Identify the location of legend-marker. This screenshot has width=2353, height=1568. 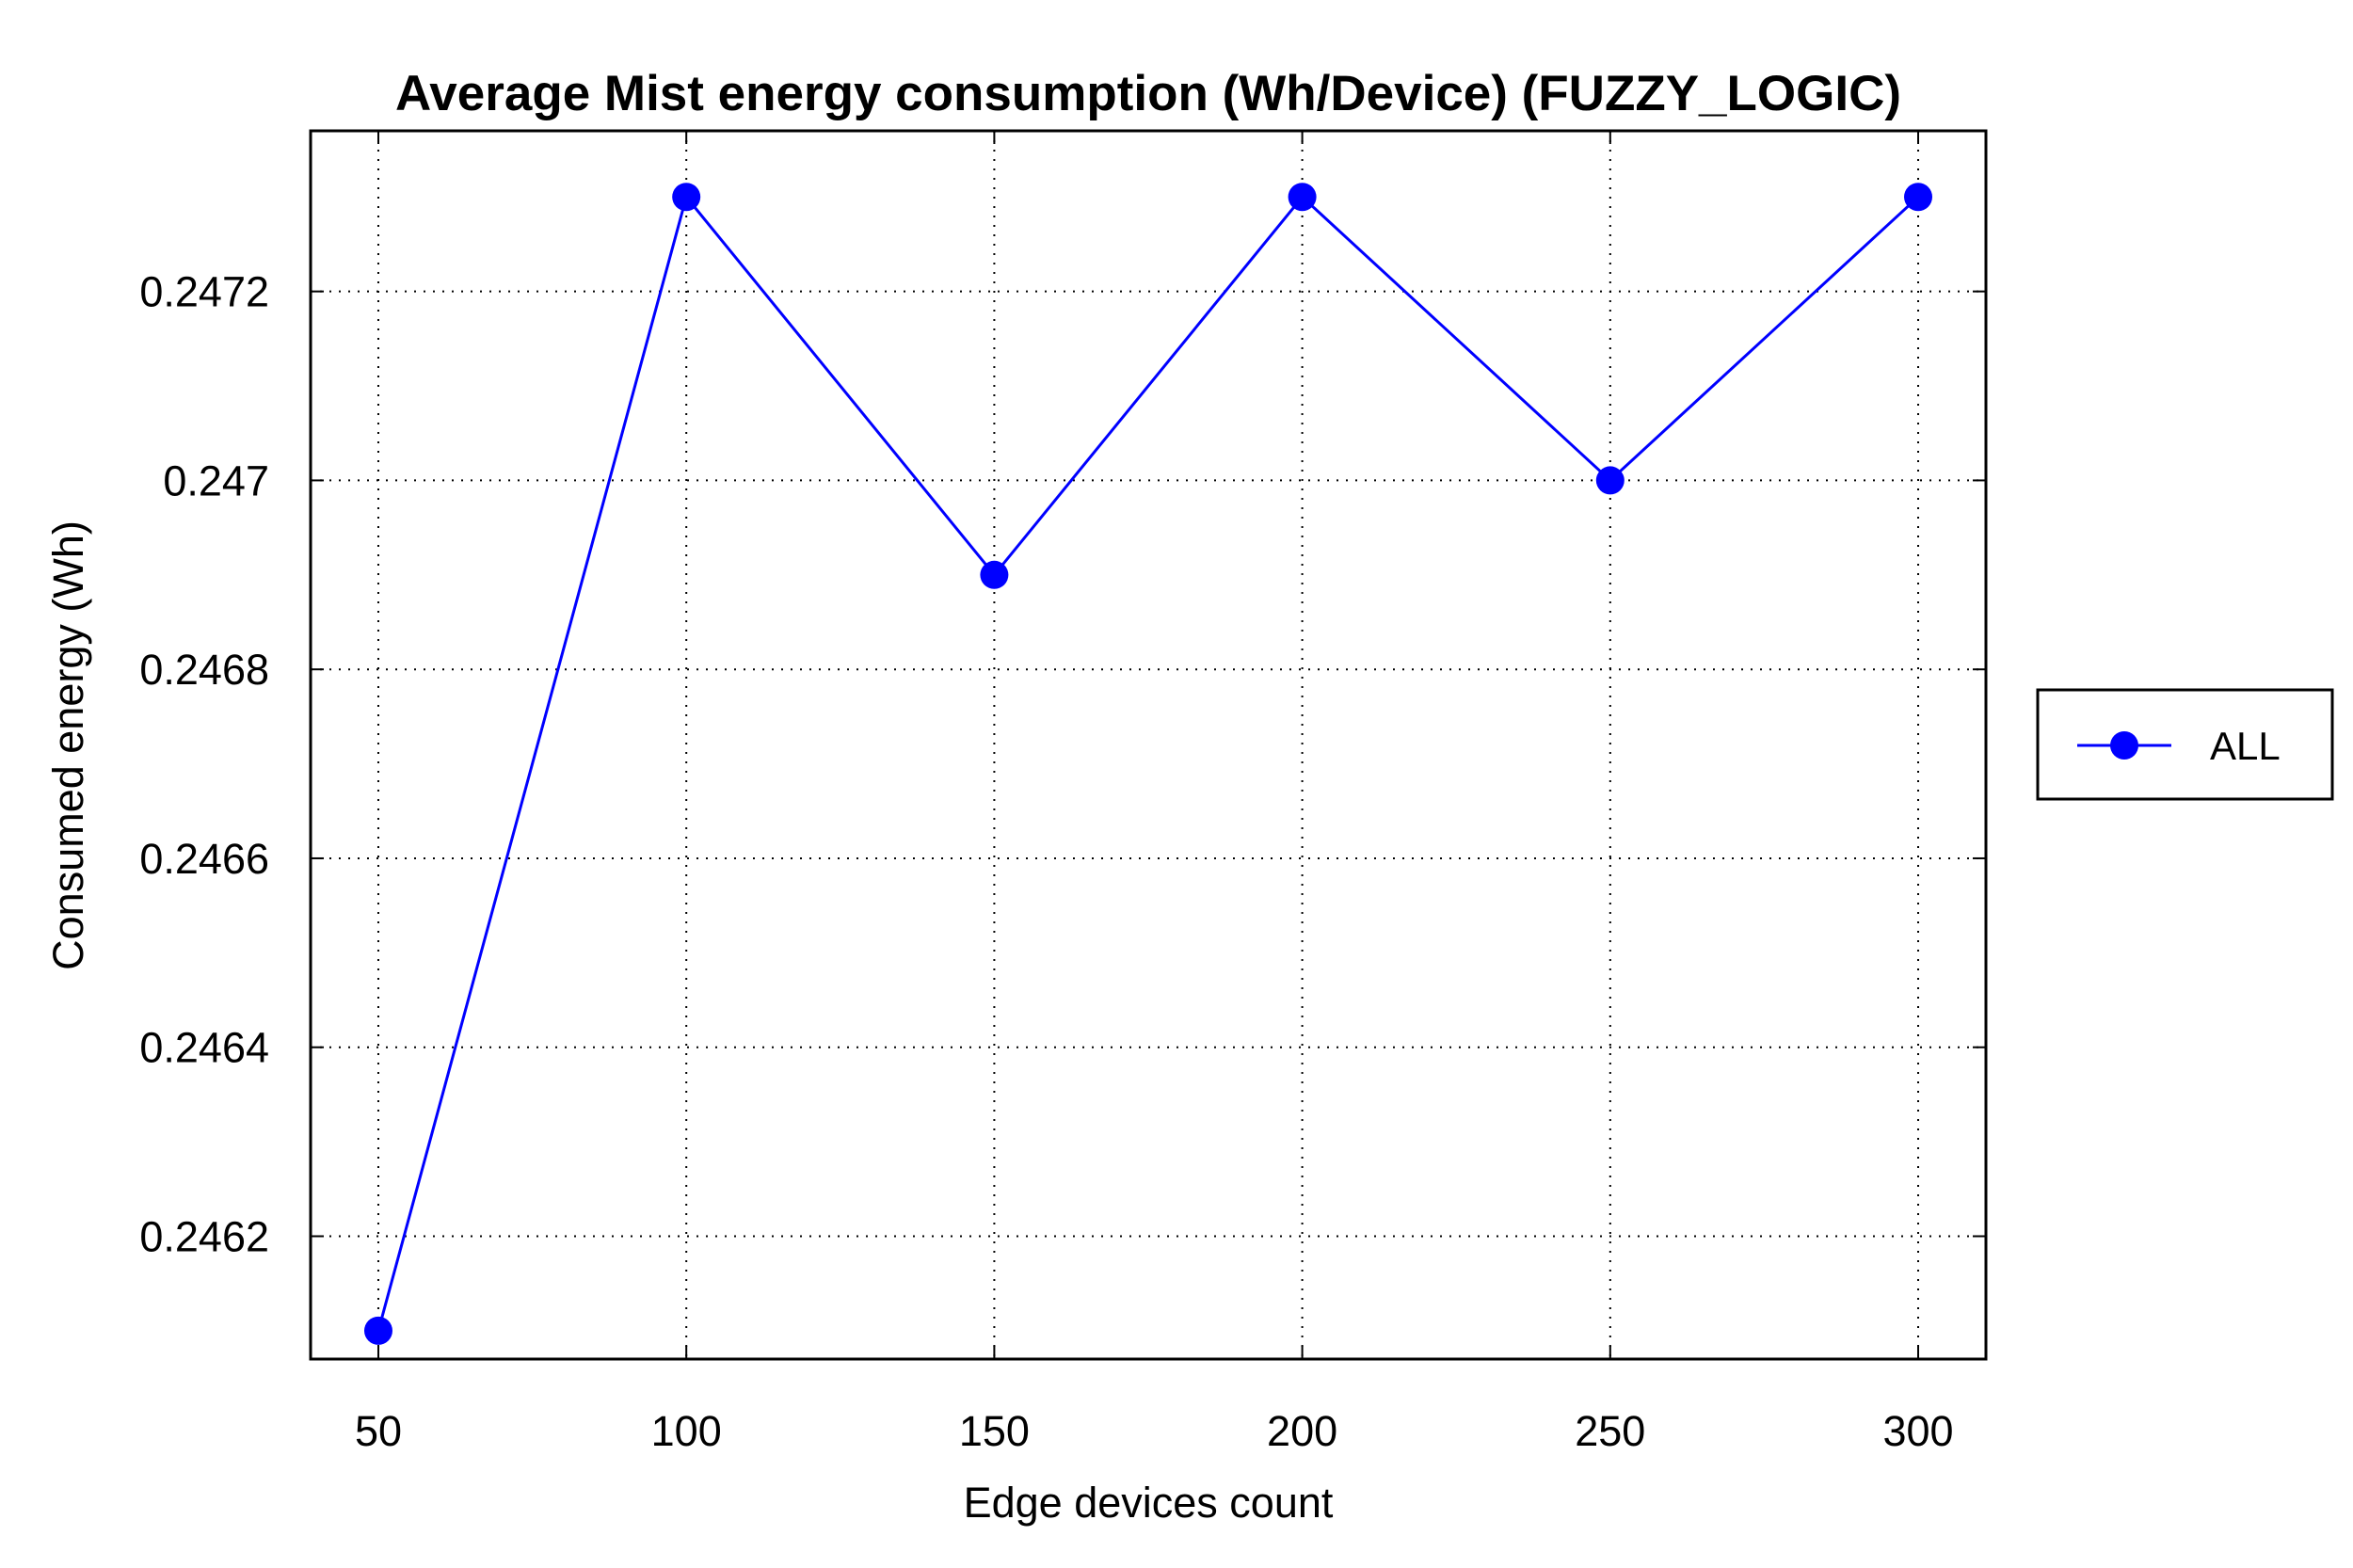
(2124, 745).